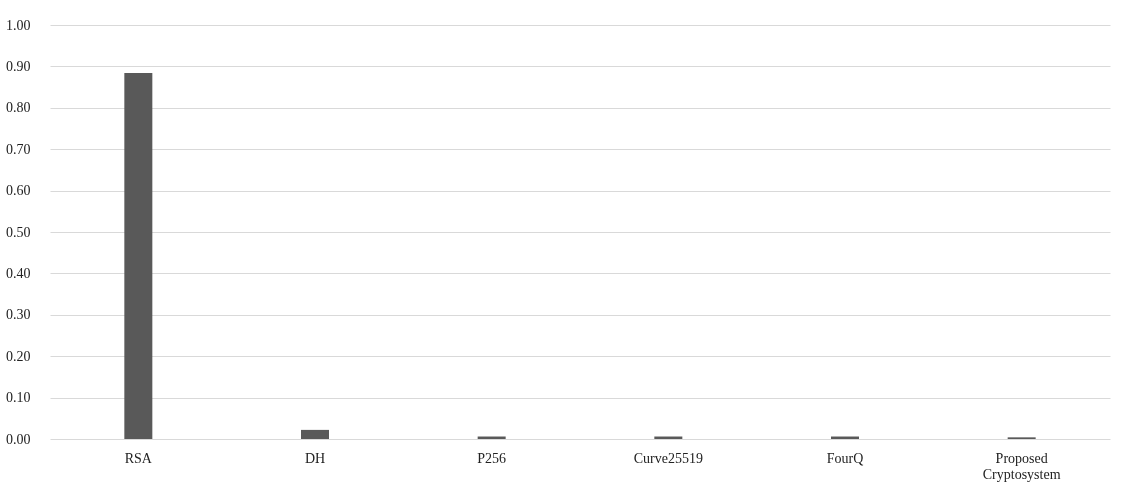 This screenshot has width=1129, height=488. Describe the element at coordinates (1021, 466) in the screenshot. I see `x-tick-label: Proposed Cryptosystem` at that location.